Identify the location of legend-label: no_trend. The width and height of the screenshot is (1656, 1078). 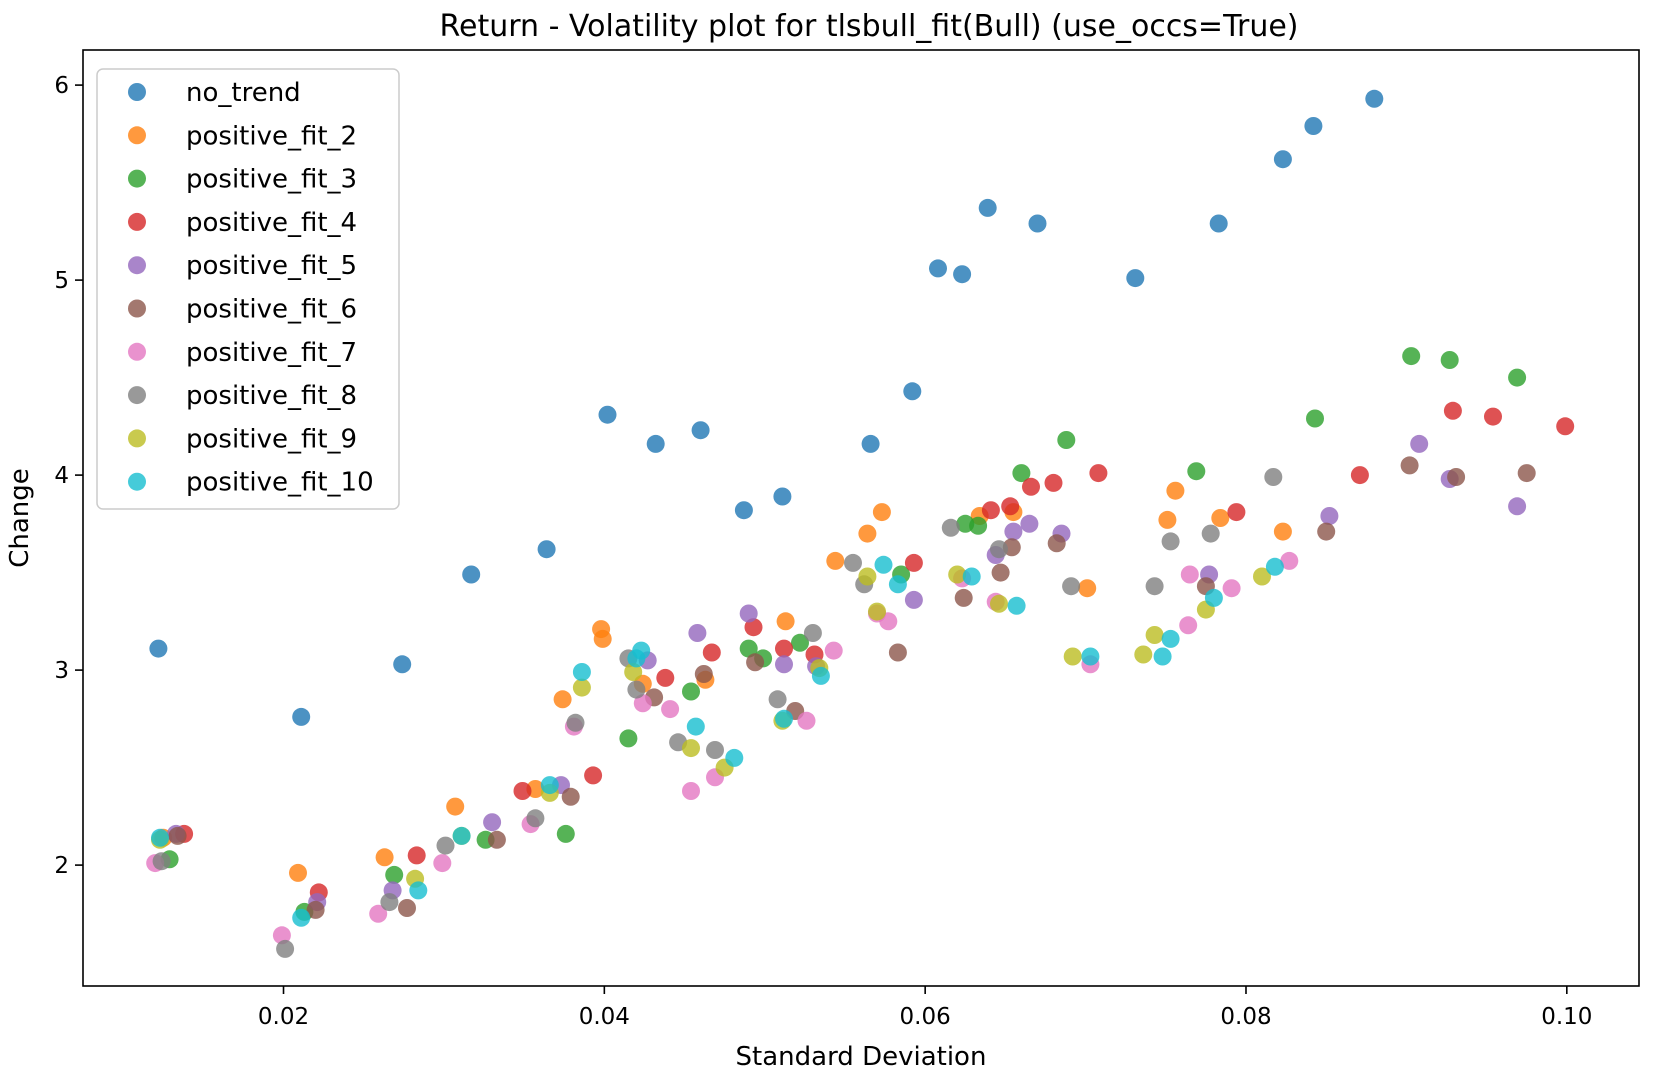
(243, 93).